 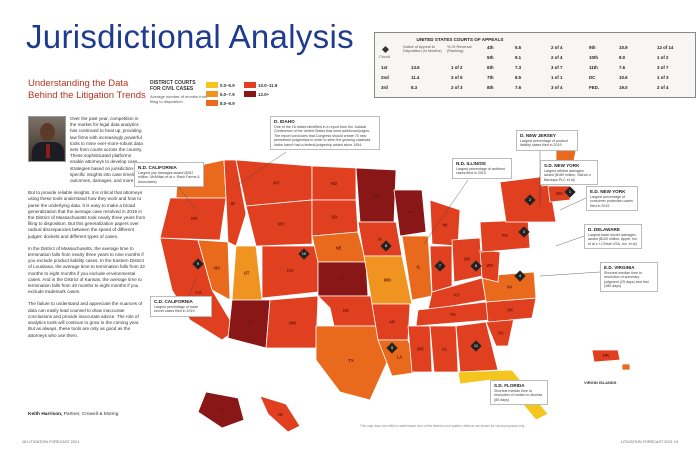 I want to click on legend-item: 8.0–9.9, so click(x=220, y=103).